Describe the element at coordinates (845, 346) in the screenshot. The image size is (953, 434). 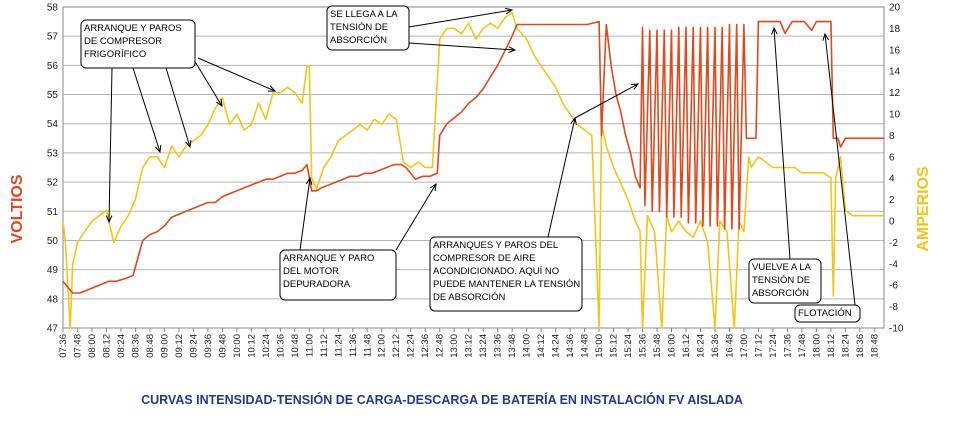
I see `x-tick-label: 18:24` at that location.